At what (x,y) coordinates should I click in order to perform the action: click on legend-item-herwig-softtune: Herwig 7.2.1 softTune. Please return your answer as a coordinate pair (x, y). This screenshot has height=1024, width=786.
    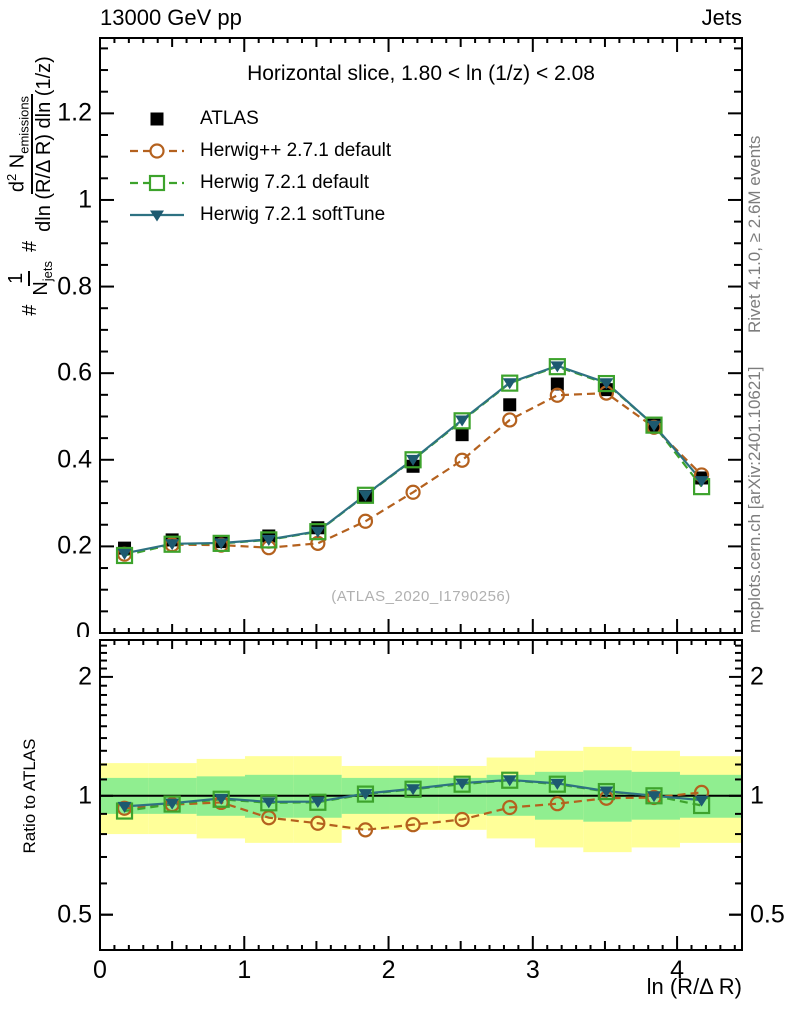
    Looking at the image, I should click on (259, 215).